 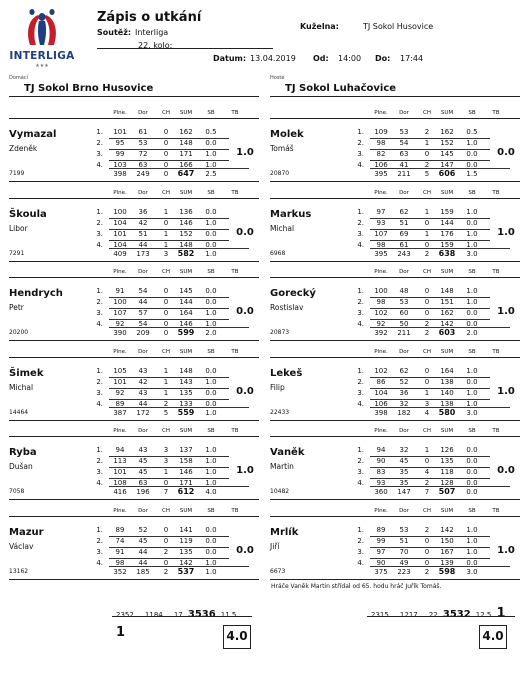 What do you see at coordinates (245, 311) in the screenshot?
I see `home-player-points: 0.0` at bounding box center [245, 311].